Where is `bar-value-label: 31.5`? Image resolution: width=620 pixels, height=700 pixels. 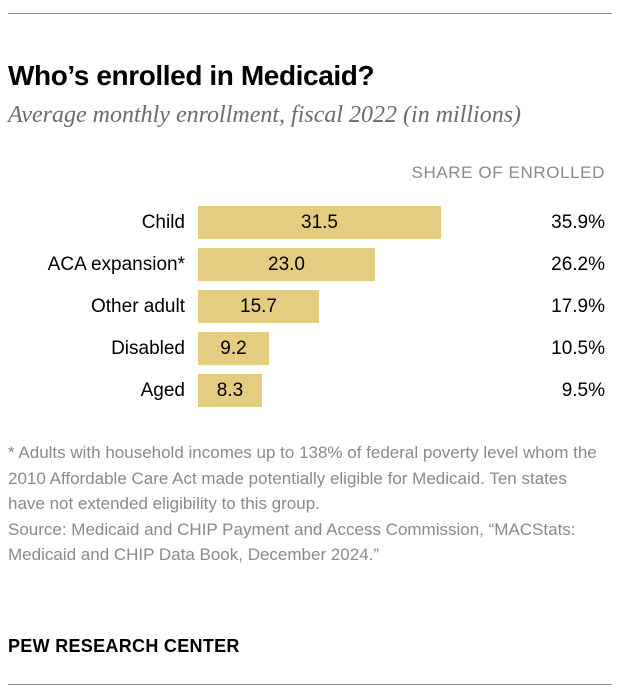
bar-value-label: 31.5 is located at coordinates (319, 222).